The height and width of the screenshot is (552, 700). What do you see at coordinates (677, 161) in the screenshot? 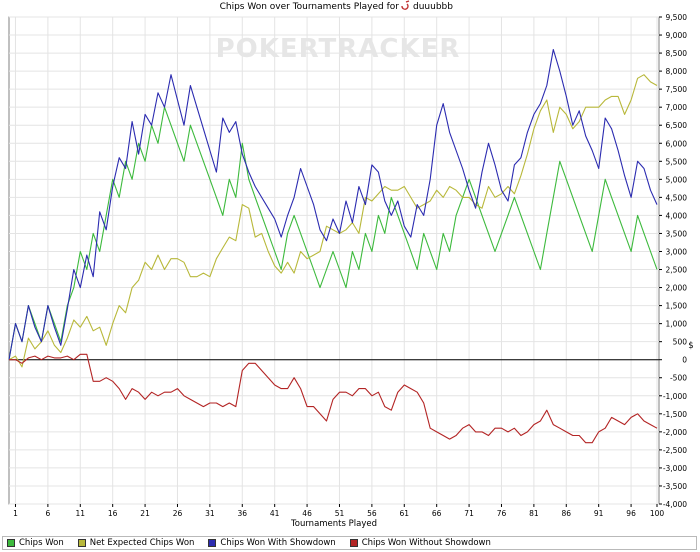
I see `y-tick-label: 5,500` at bounding box center [677, 161].